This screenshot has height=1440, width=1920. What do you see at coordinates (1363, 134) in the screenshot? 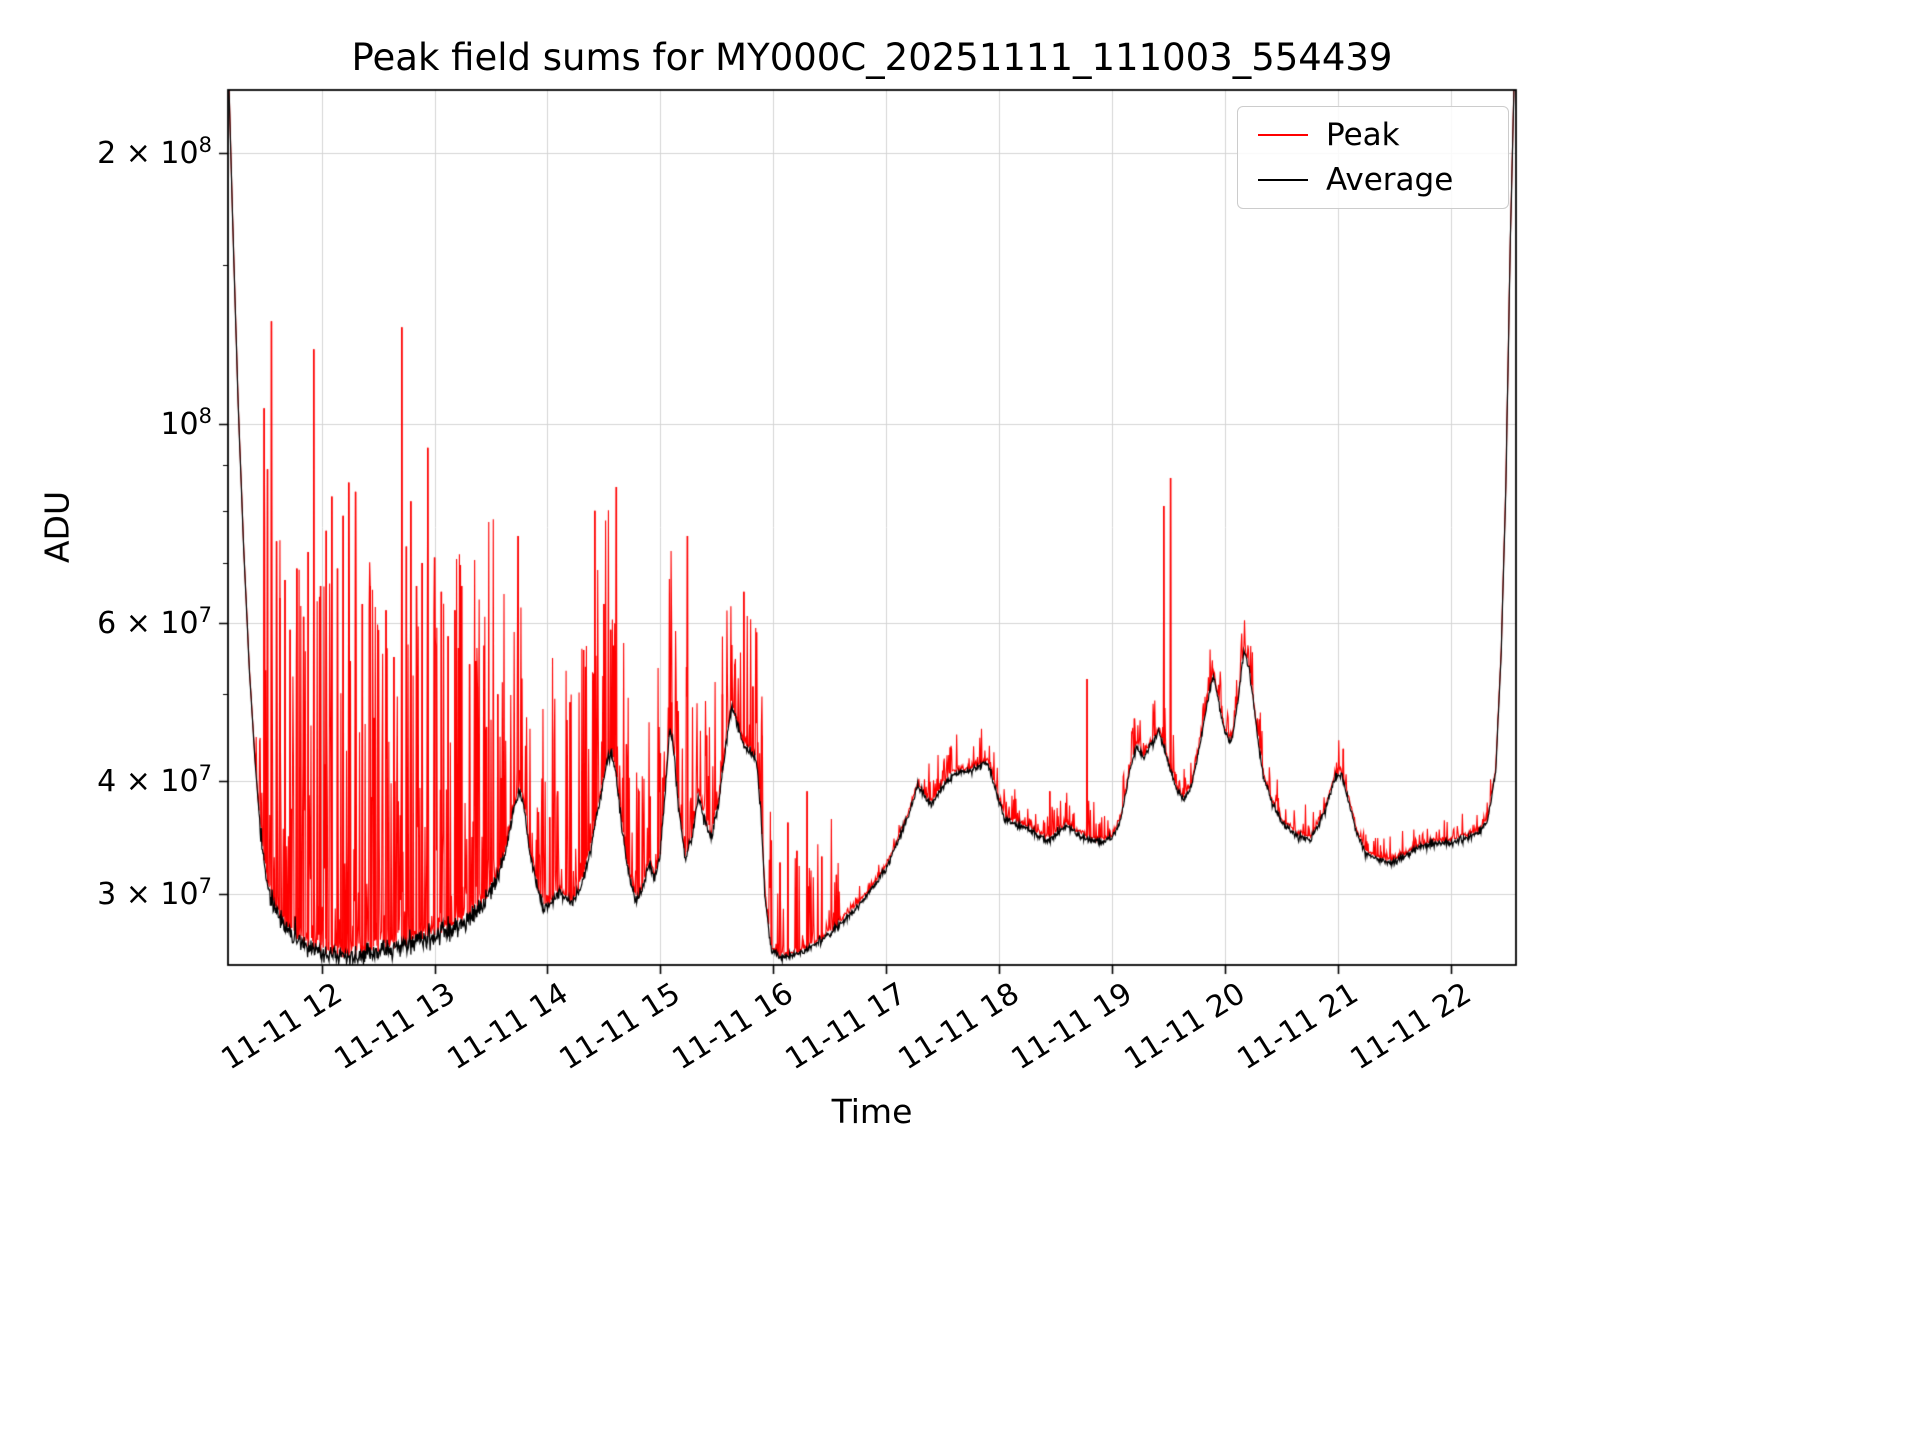
I see `legend-label-peak: Peak` at bounding box center [1363, 134].